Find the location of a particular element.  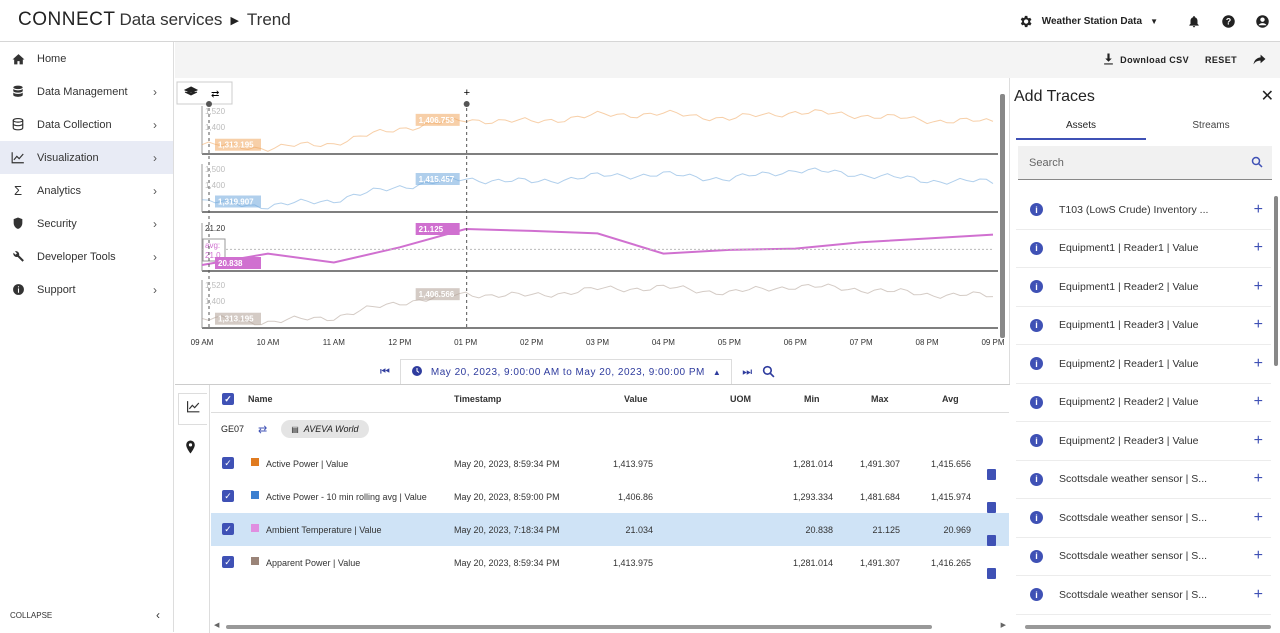

search-icon is located at coordinates (1257, 163).